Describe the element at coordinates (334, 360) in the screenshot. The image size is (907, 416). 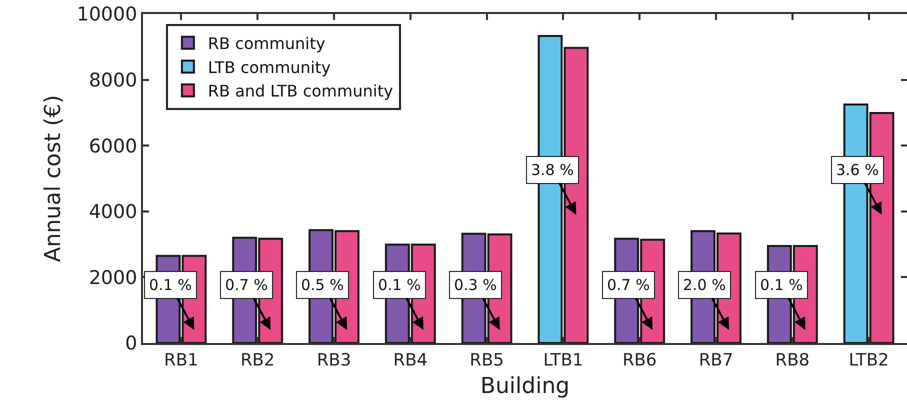
I see `x-tick-label: RB3` at that location.